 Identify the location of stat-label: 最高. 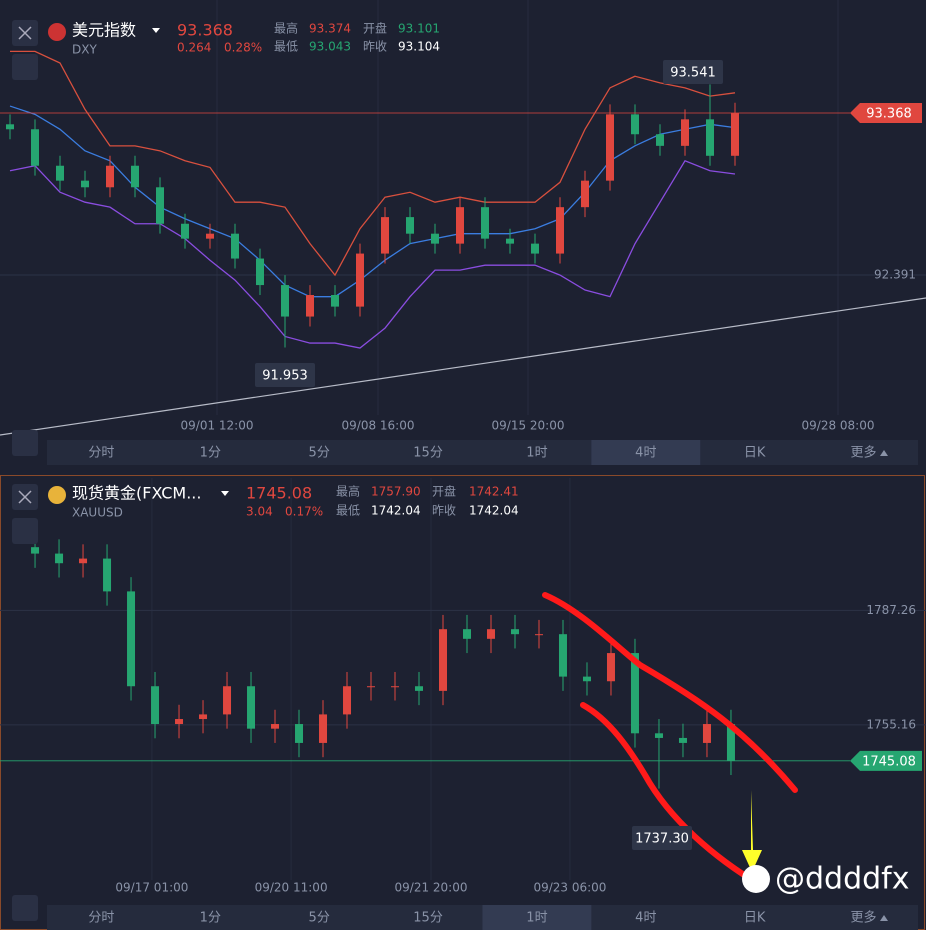
(286, 28).